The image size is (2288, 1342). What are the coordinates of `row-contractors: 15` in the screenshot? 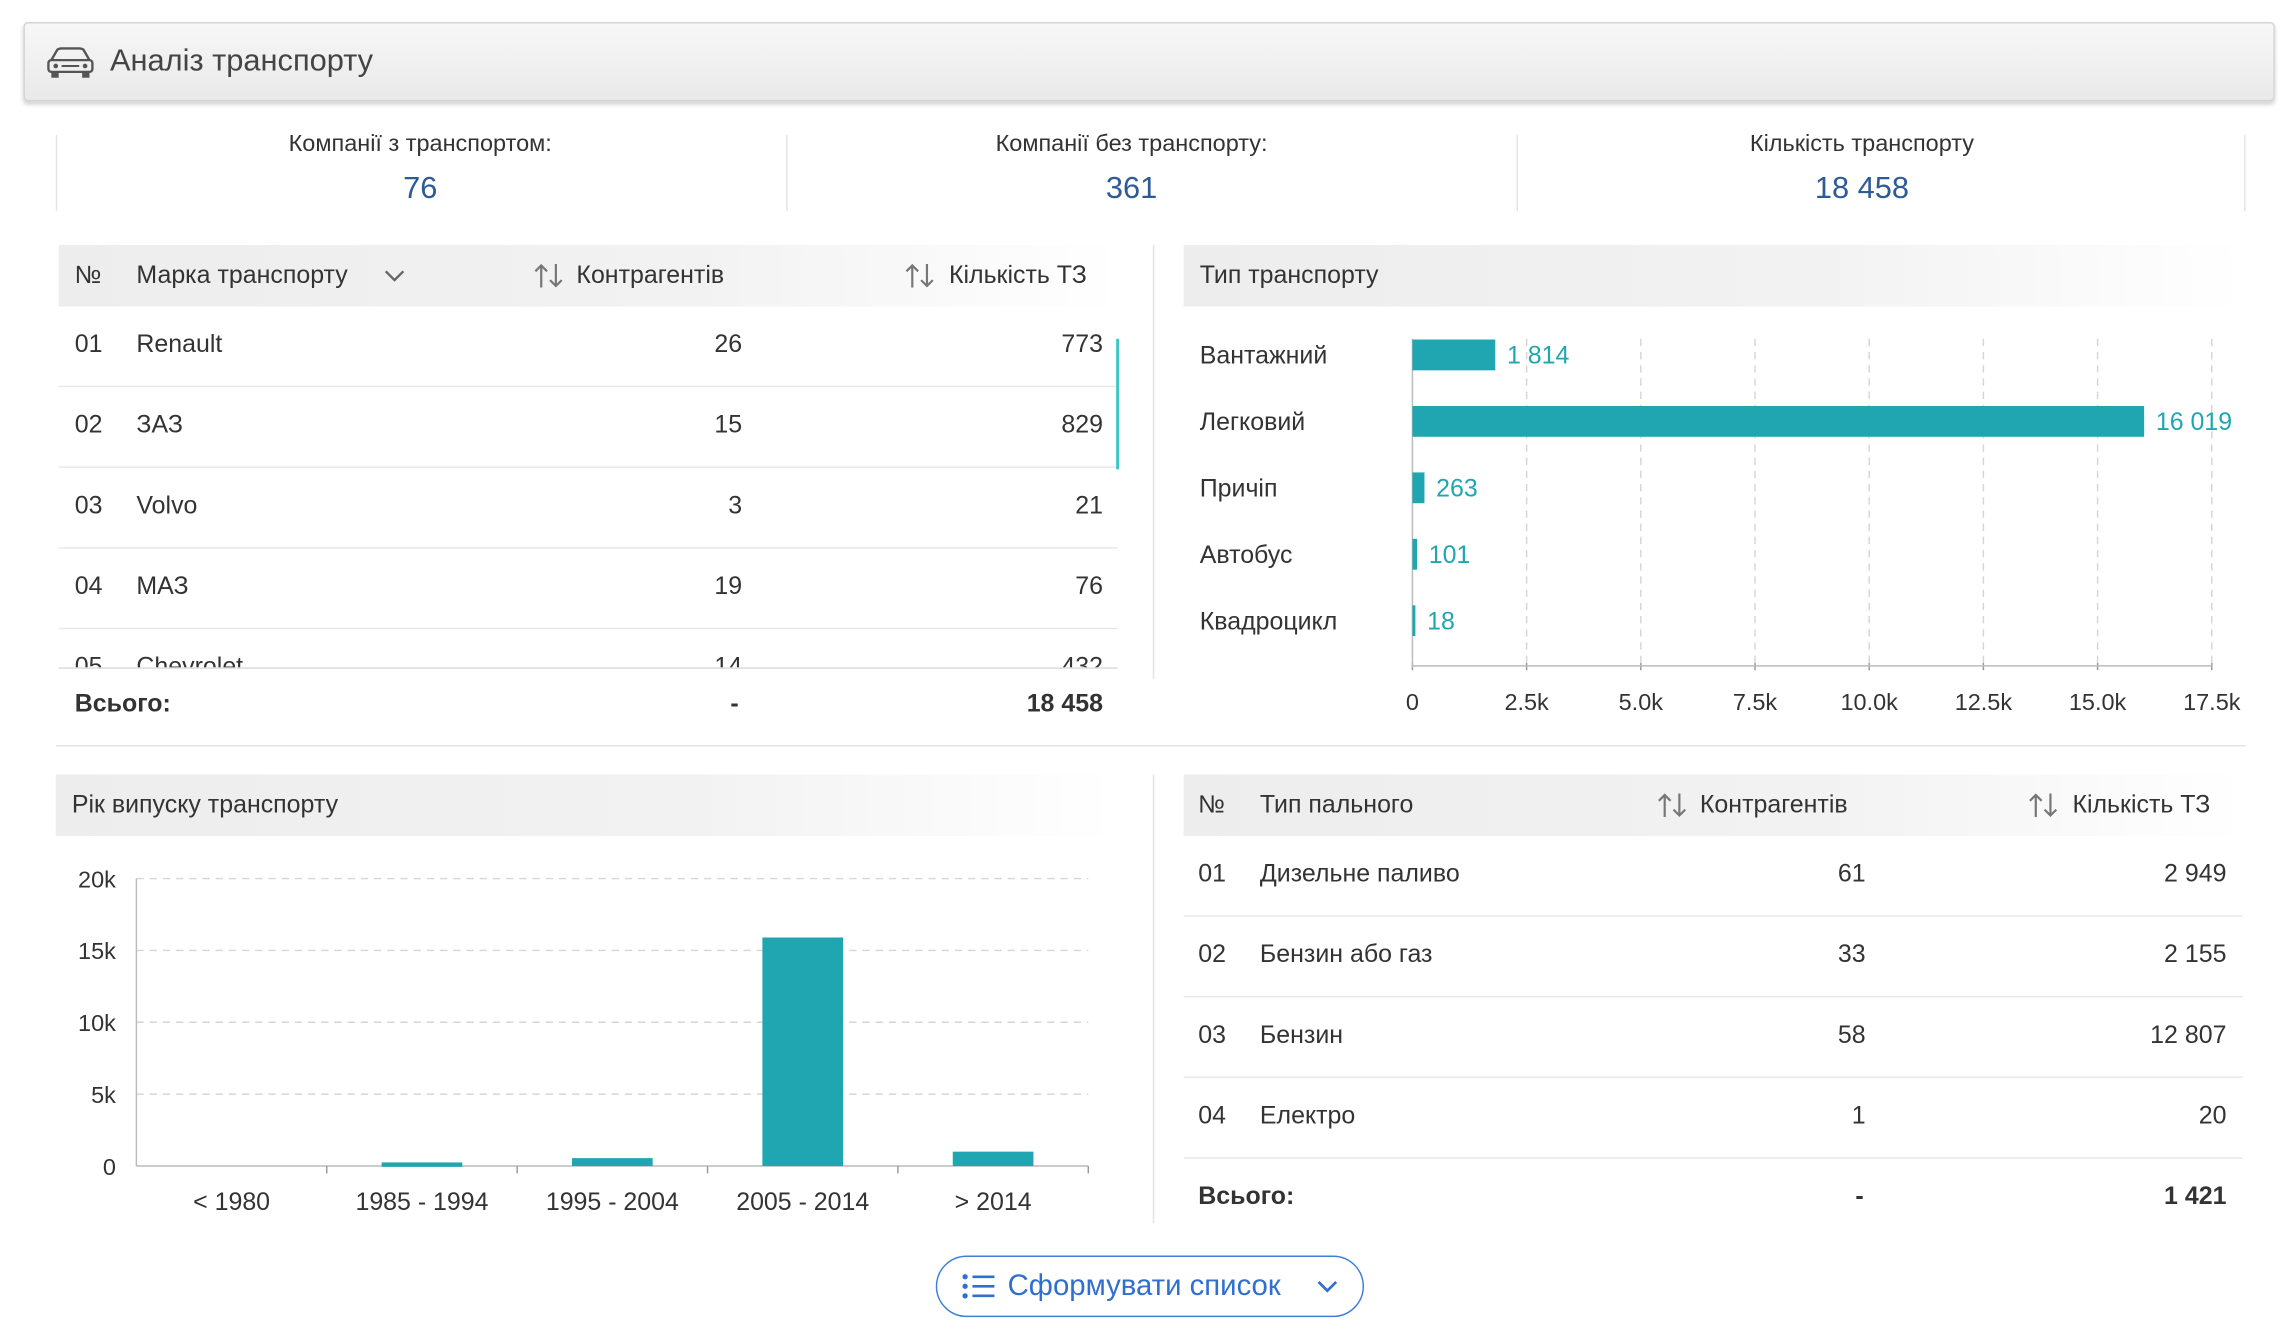 It's located at (728, 424).